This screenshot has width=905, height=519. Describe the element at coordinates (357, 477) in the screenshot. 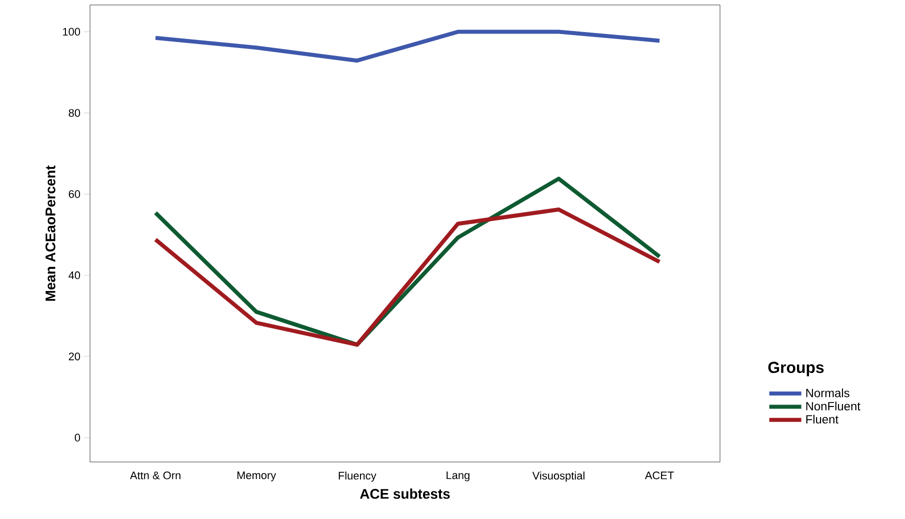

I see `x-tick-label: Fluency` at that location.